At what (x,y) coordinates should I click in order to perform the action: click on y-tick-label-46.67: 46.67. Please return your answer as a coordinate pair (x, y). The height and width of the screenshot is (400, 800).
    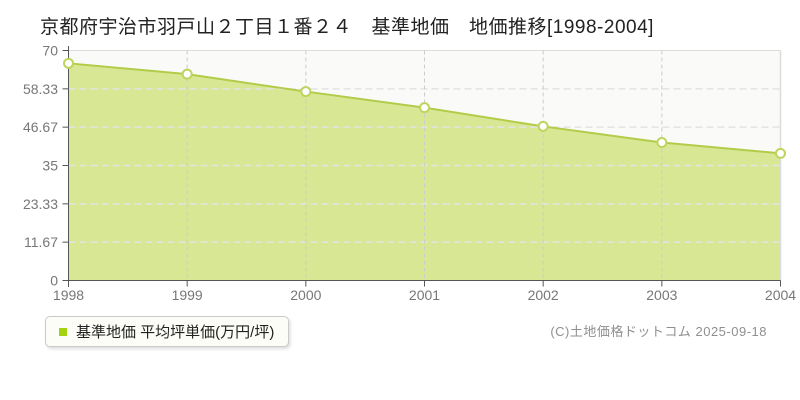
    Looking at the image, I should click on (40, 127).